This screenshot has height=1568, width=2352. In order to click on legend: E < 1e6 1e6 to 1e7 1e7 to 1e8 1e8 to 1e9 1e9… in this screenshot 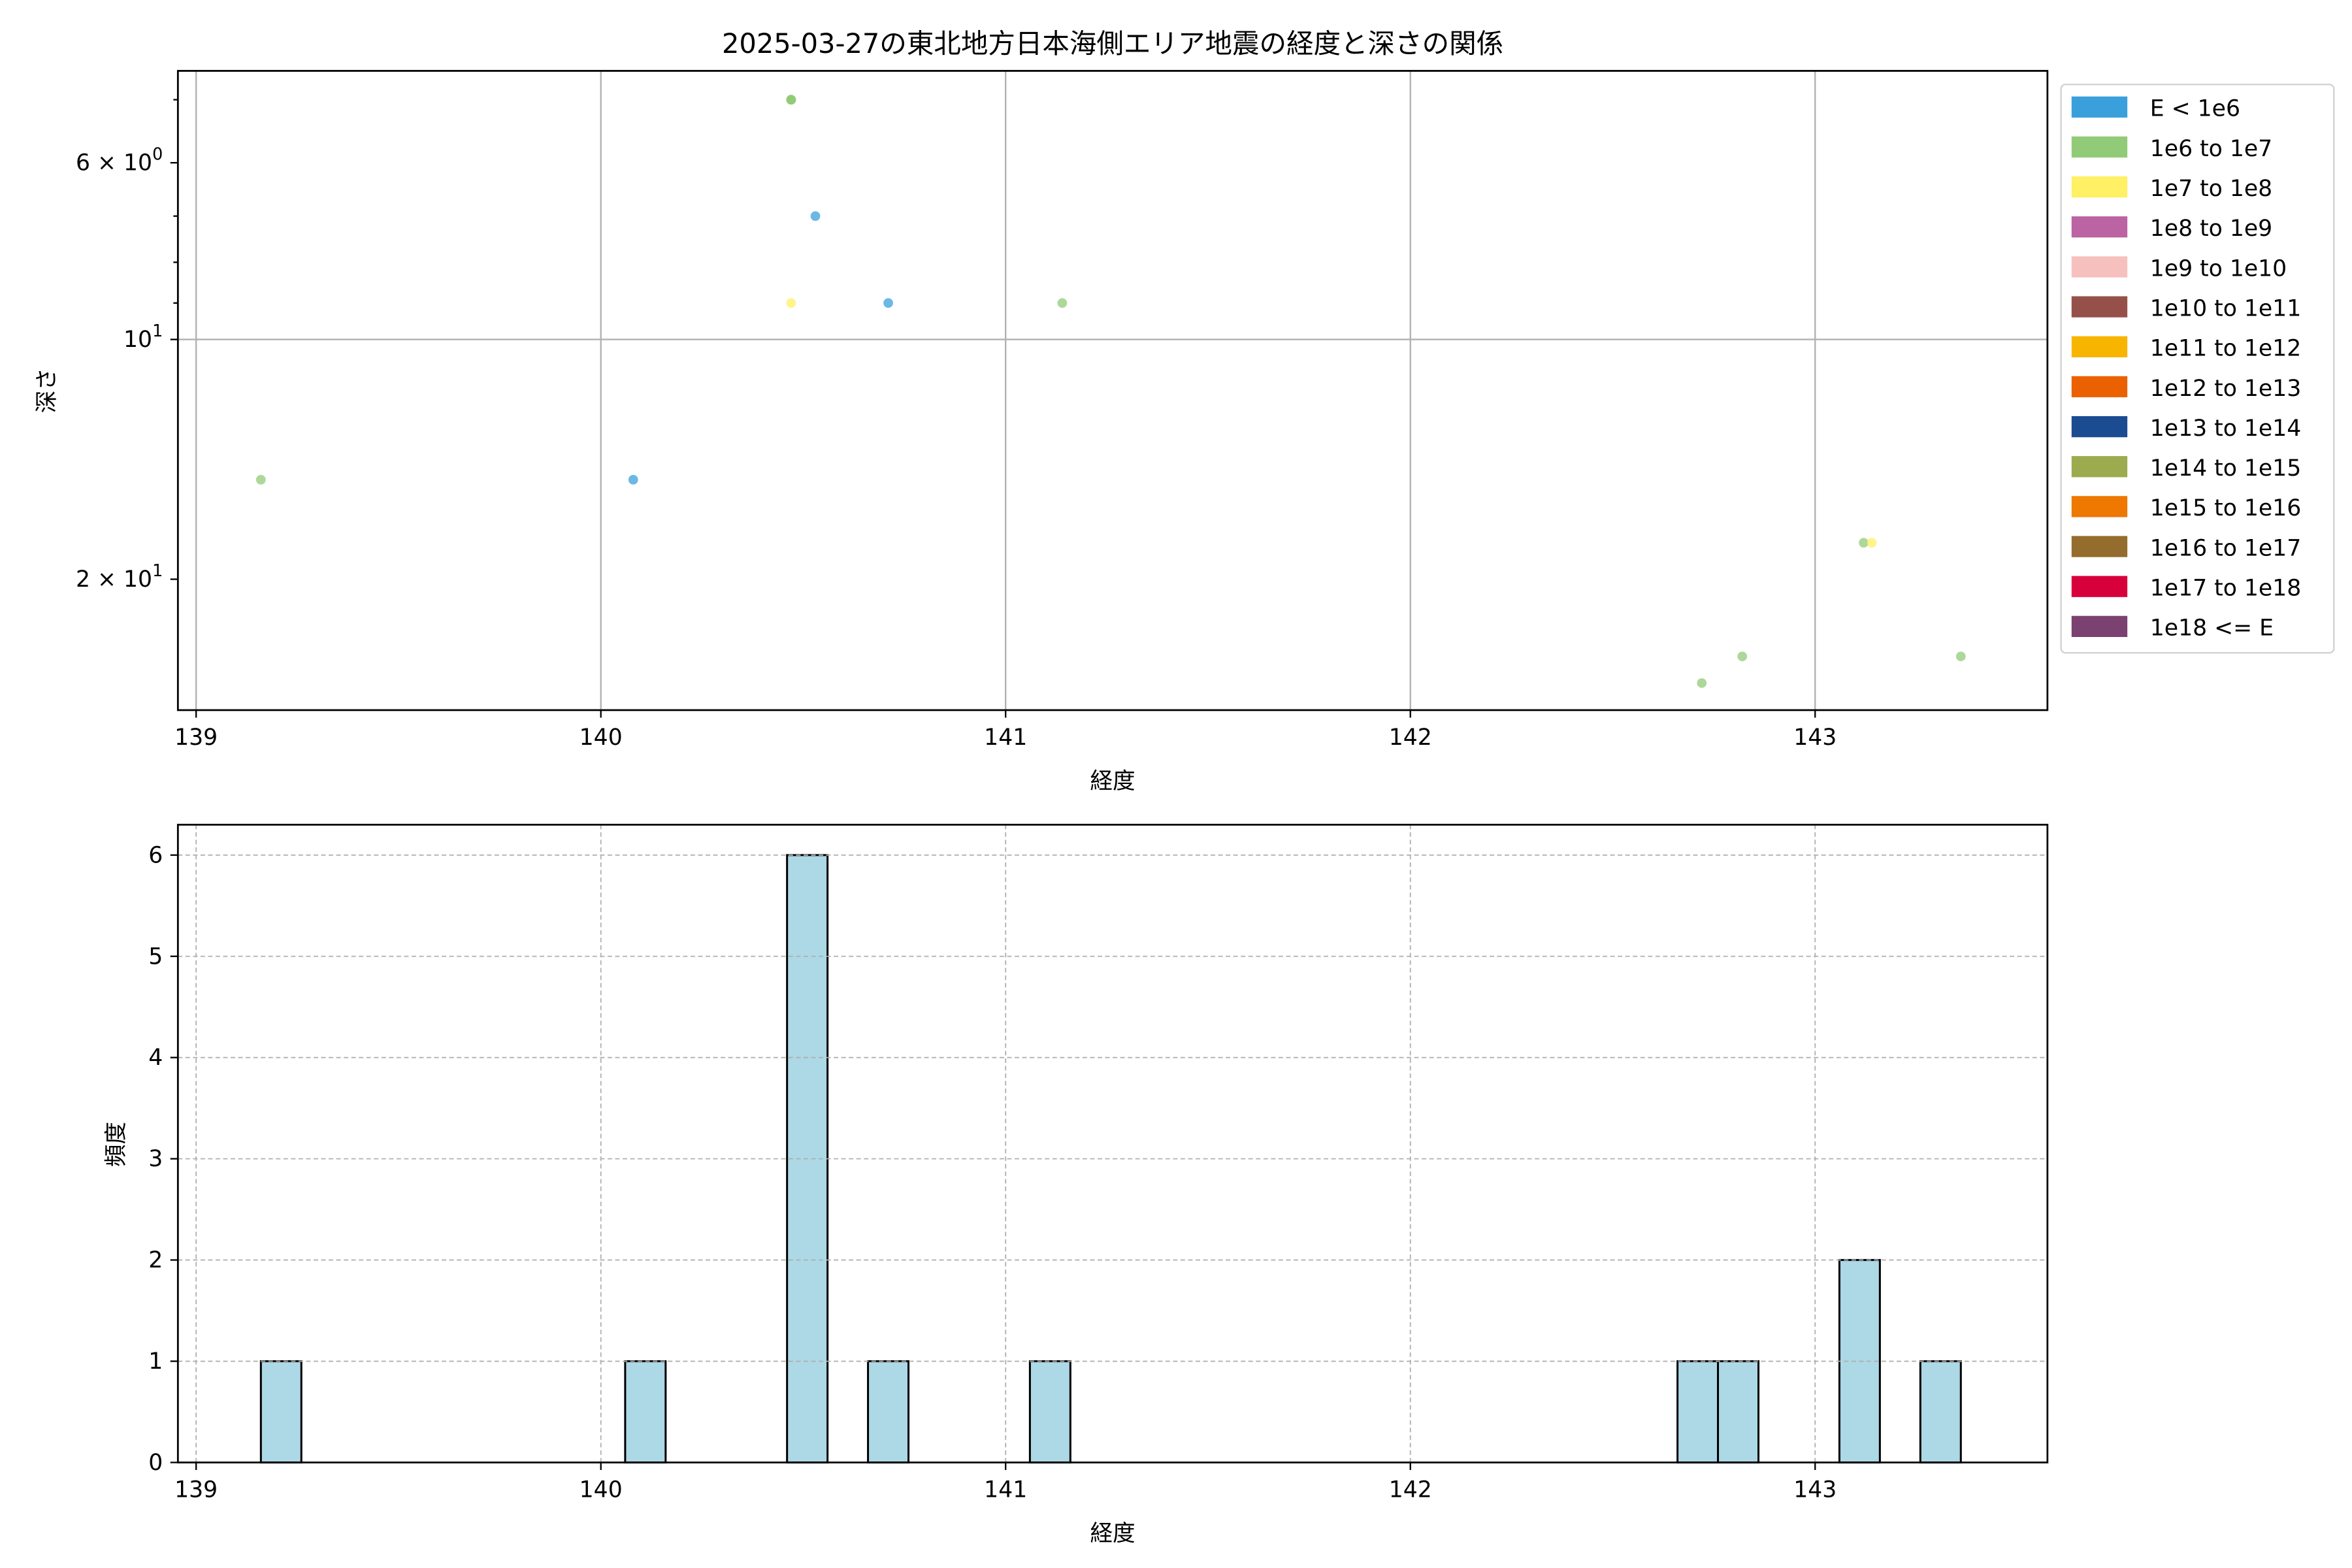, I will do `click(2197, 369)`.